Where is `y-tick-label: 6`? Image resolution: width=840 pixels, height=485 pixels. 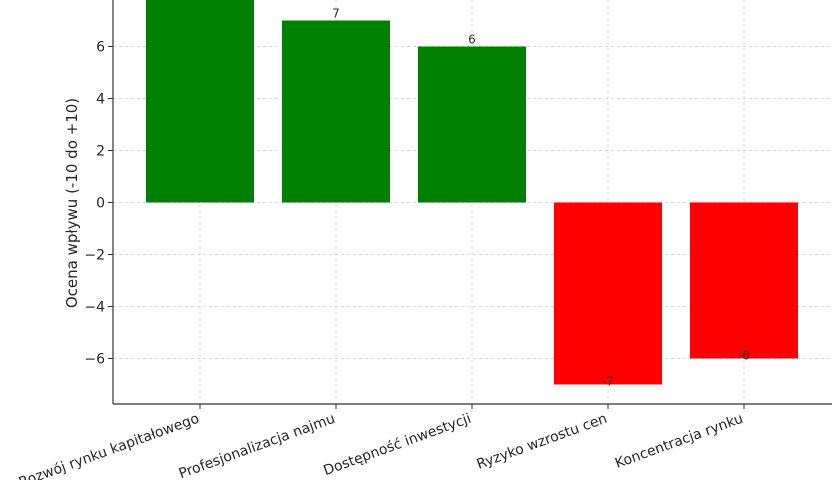
y-tick-label: 6 is located at coordinates (100, 48).